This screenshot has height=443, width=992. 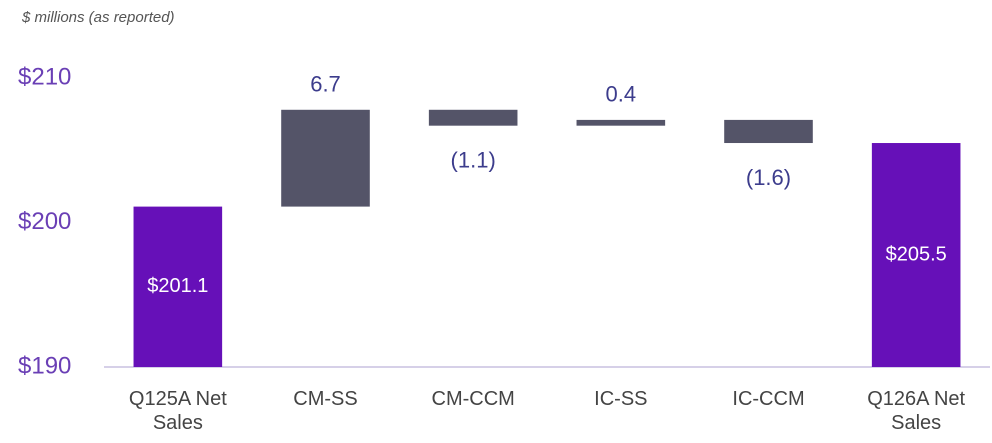 What do you see at coordinates (621, 399) in the screenshot?
I see `x-tick-label: IC-SS` at bounding box center [621, 399].